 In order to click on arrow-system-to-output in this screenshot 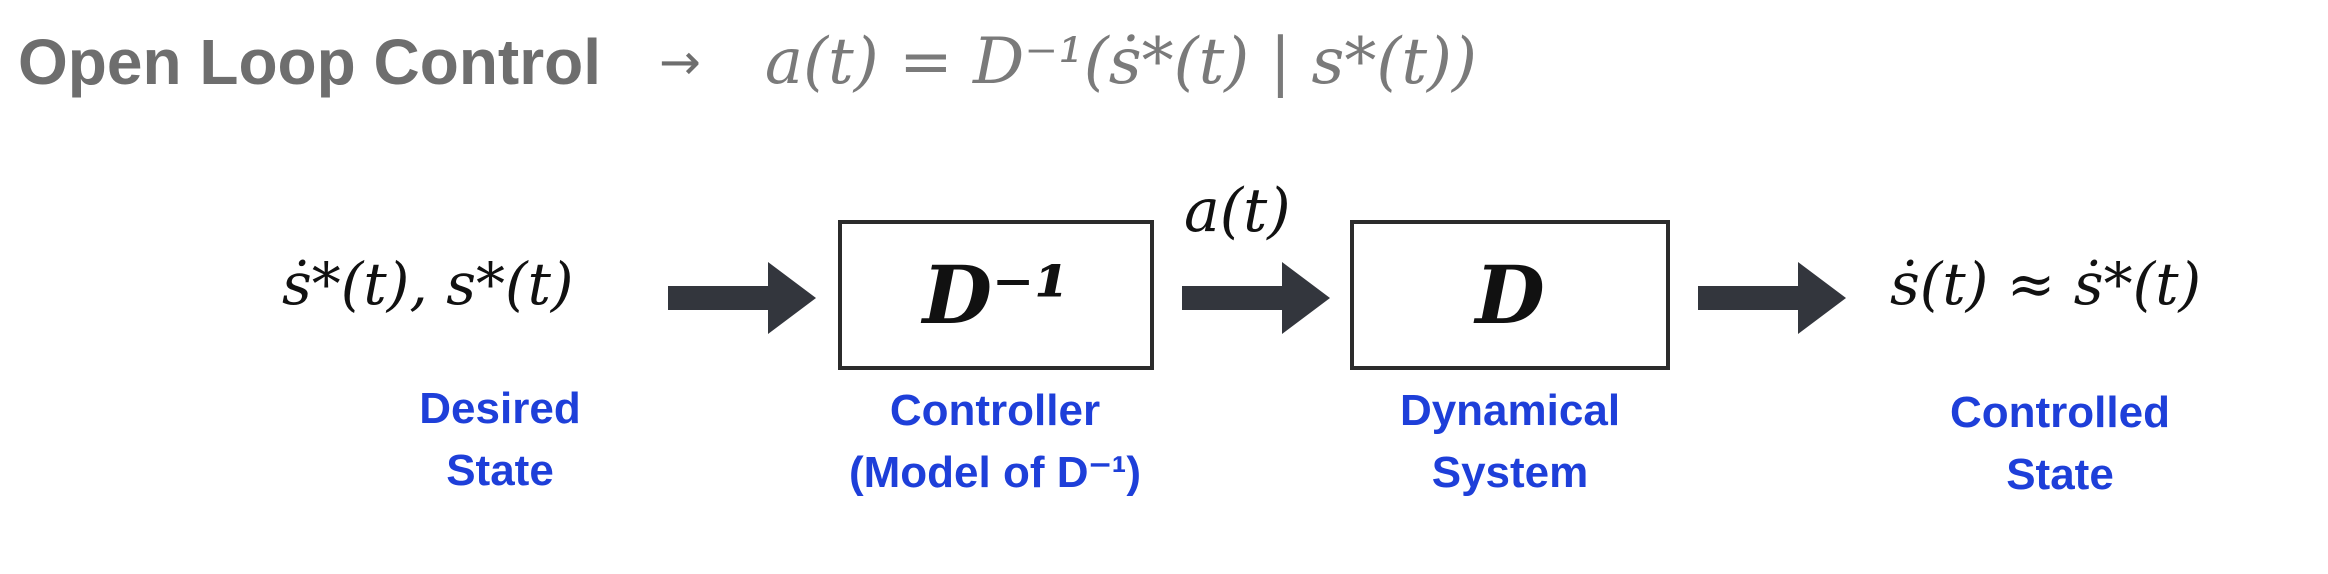, I will do `click(1772, 298)`.